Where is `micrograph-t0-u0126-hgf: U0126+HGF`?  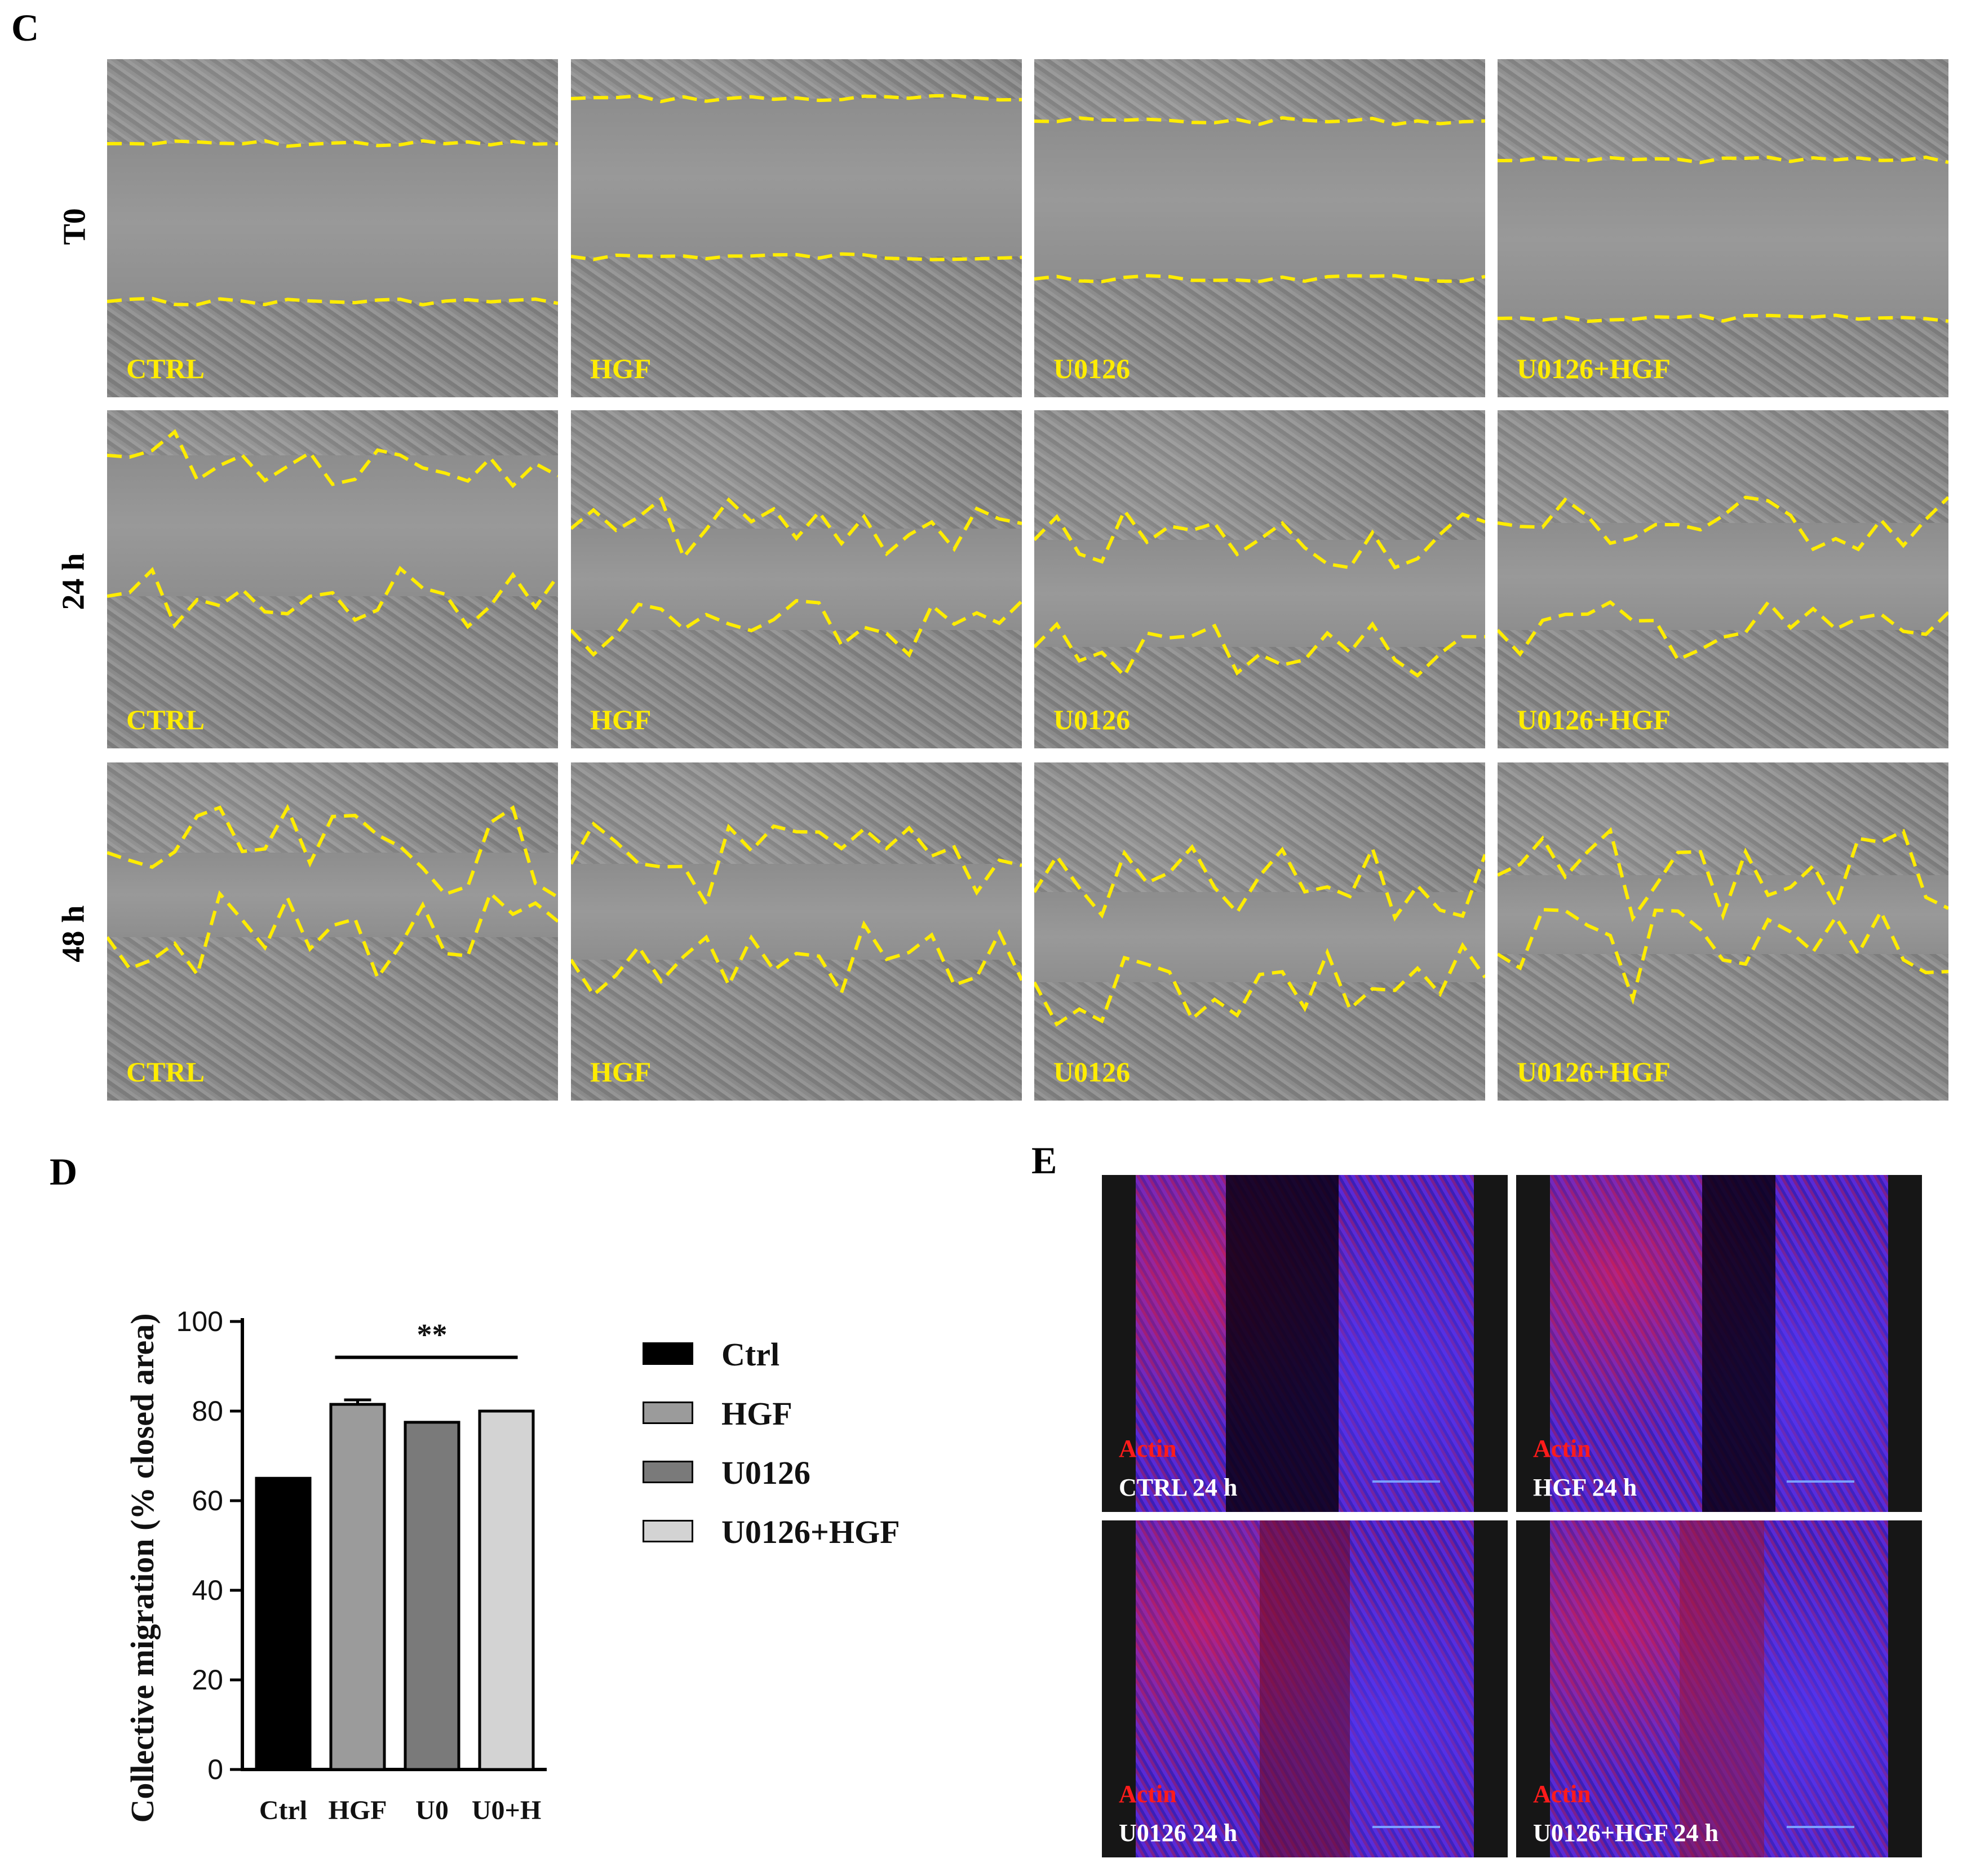
micrograph-t0-u0126-hgf: U0126+HGF is located at coordinates (1723, 228).